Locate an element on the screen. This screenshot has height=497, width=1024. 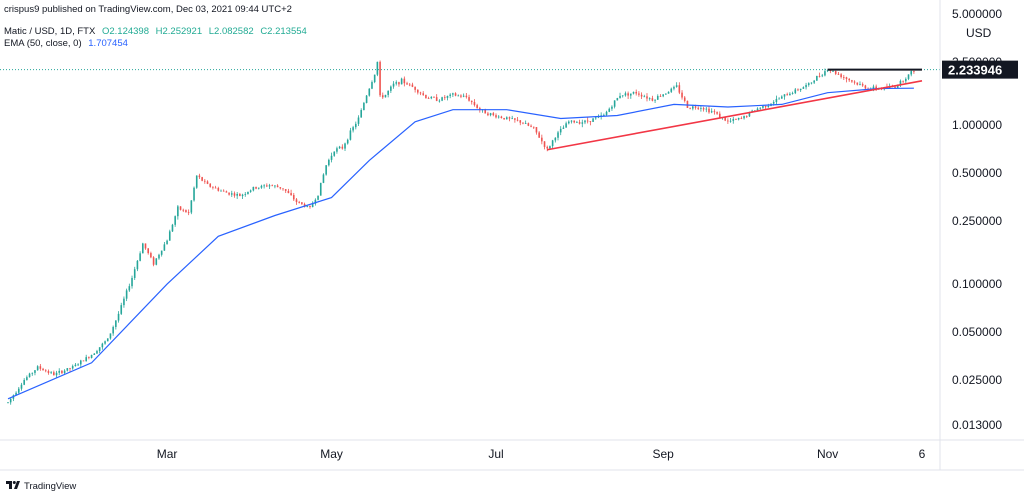
ema-label: EMA (50, close, 0) is located at coordinates (43, 43).